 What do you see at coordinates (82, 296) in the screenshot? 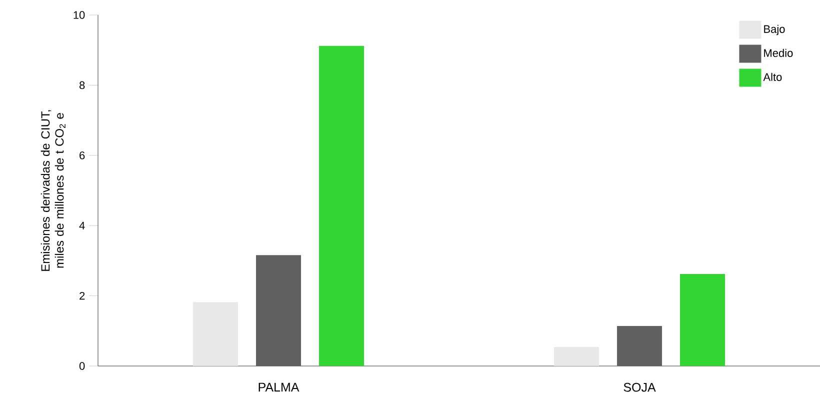
I see `y-tick-label: 2` at bounding box center [82, 296].